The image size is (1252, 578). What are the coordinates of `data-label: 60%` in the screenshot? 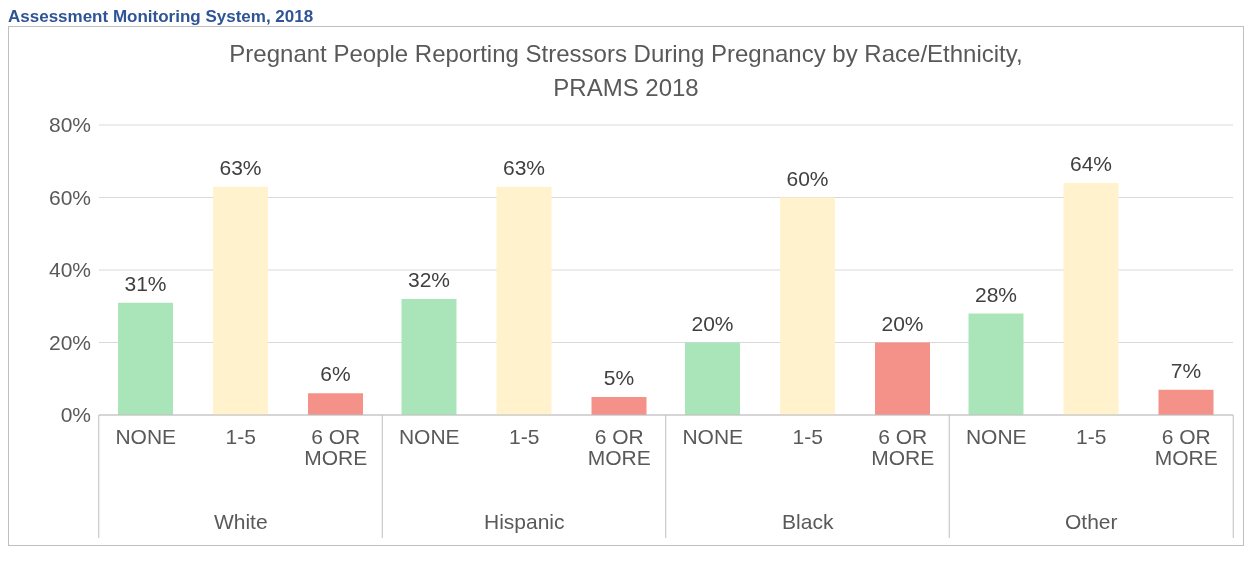 It's located at (807, 178).